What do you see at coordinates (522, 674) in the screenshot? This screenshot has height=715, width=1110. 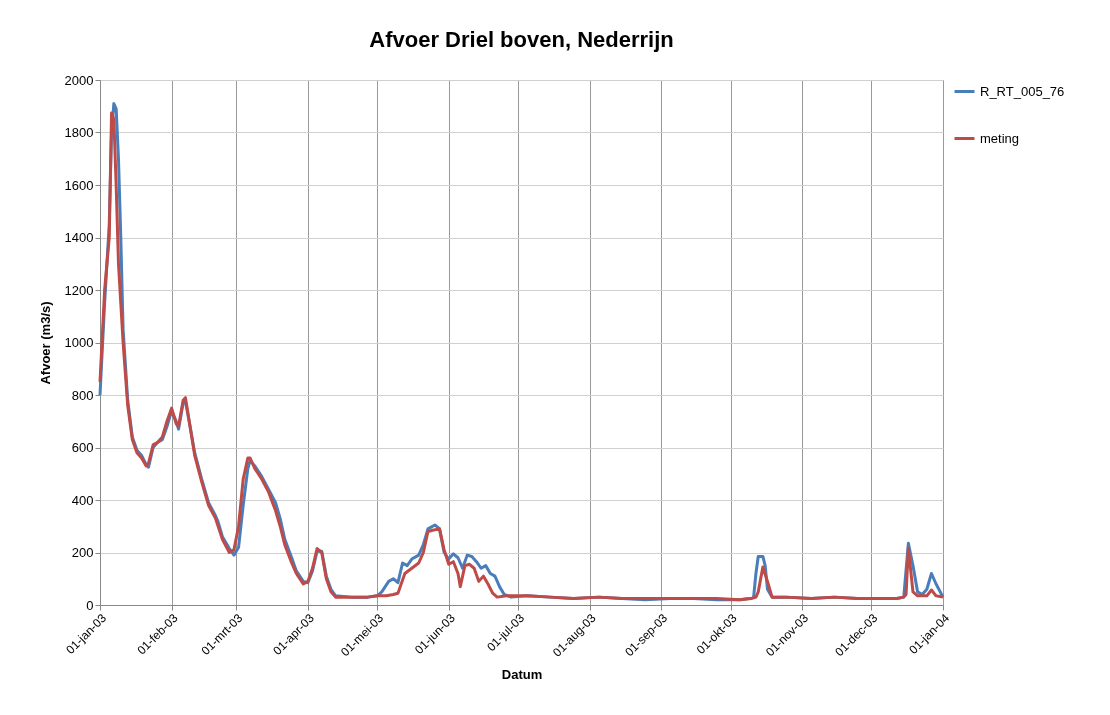 I see `x-axis-title: Datum` at bounding box center [522, 674].